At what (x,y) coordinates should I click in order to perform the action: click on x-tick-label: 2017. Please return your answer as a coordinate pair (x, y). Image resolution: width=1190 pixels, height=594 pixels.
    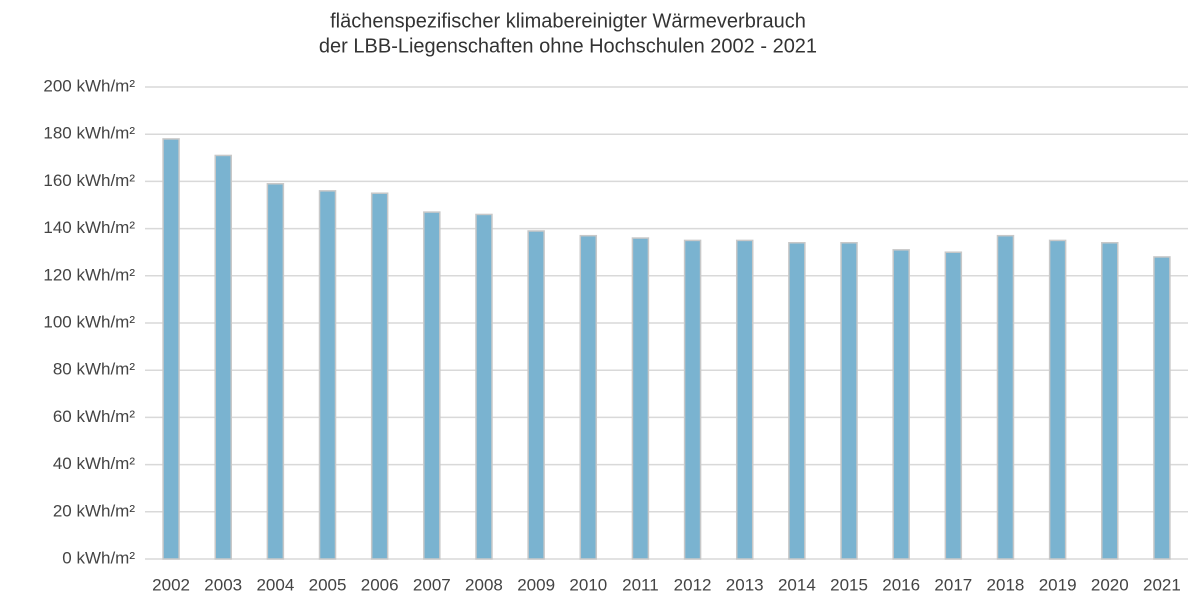
    Looking at the image, I should click on (953, 584).